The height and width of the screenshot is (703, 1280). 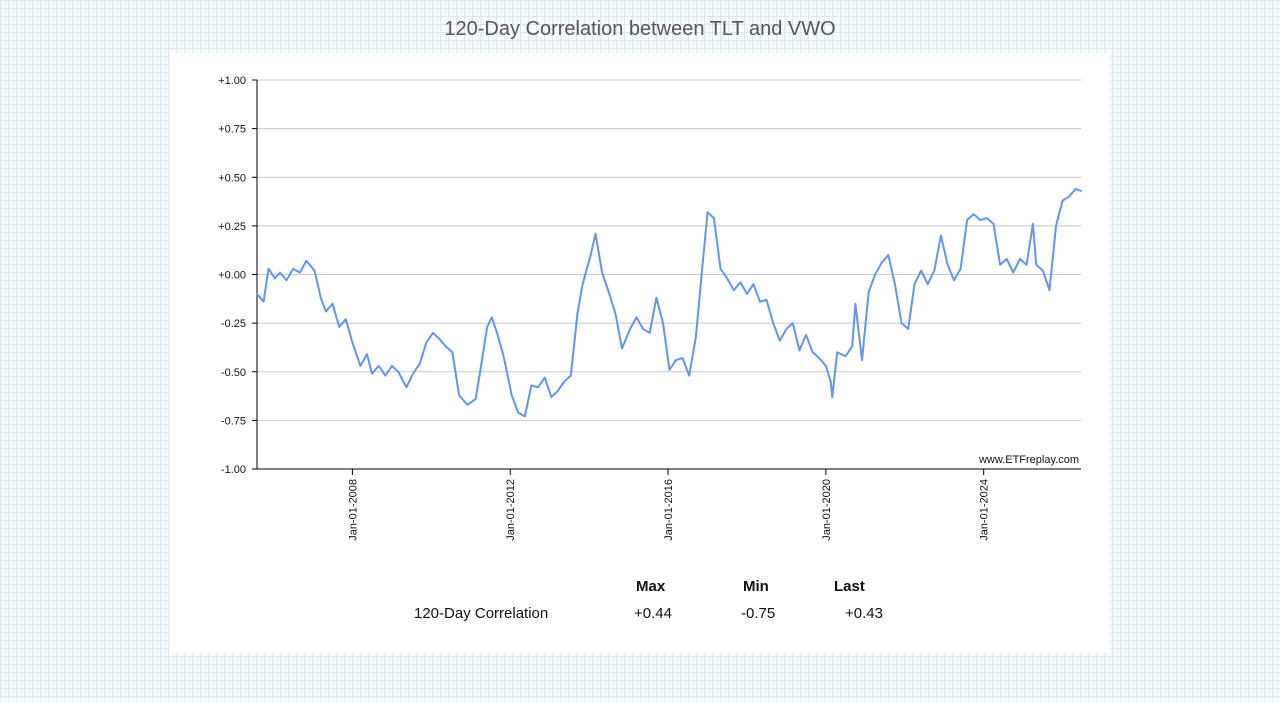 What do you see at coordinates (985, 510) in the screenshot?
I see `x-tick-label: Jan-01-2024` at bounding box center [985, 510].